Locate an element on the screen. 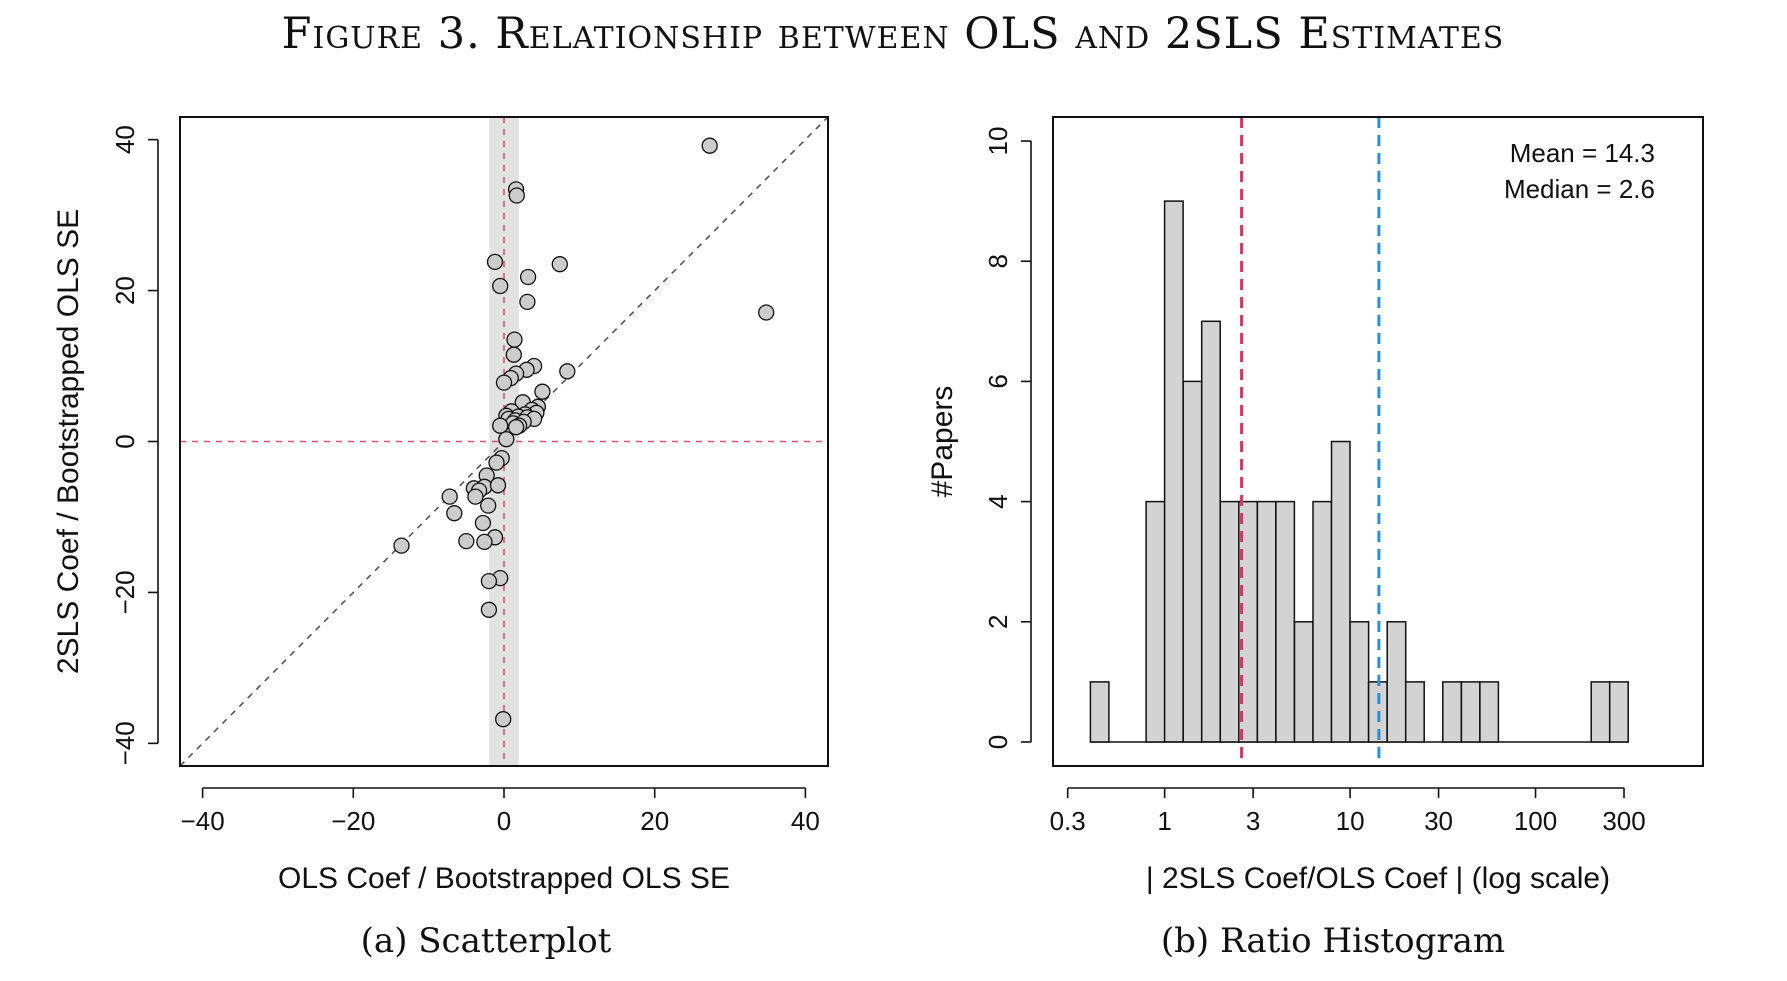 The width and height of the screenshot is (1787, 981). histogram-y-tick-label: 8 is located at coordinates (998, 261).